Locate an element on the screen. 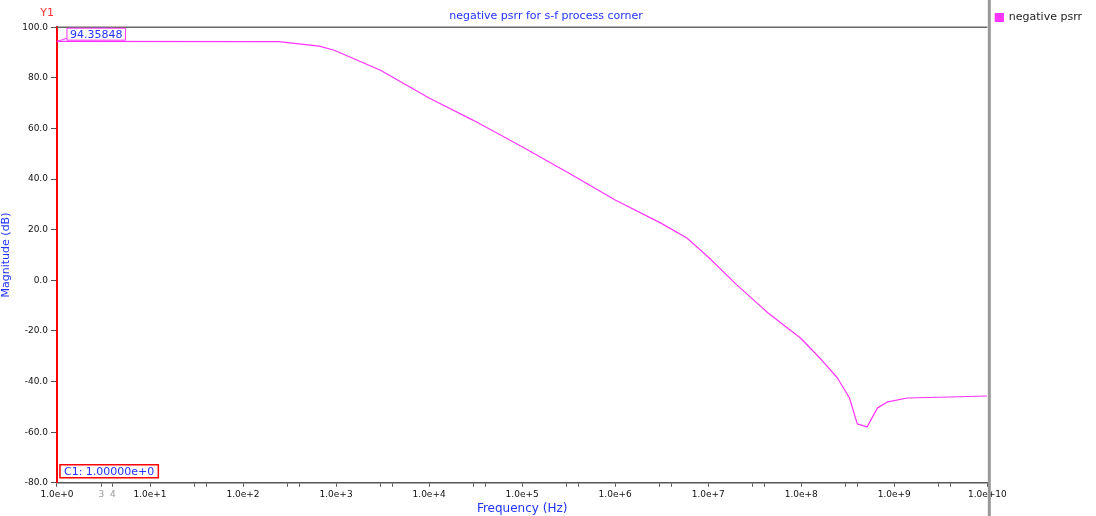 The height and width of the screenshot is (516, 1096). annotation: C1: 1.00000e+0 is located at coordinates (109, 471).